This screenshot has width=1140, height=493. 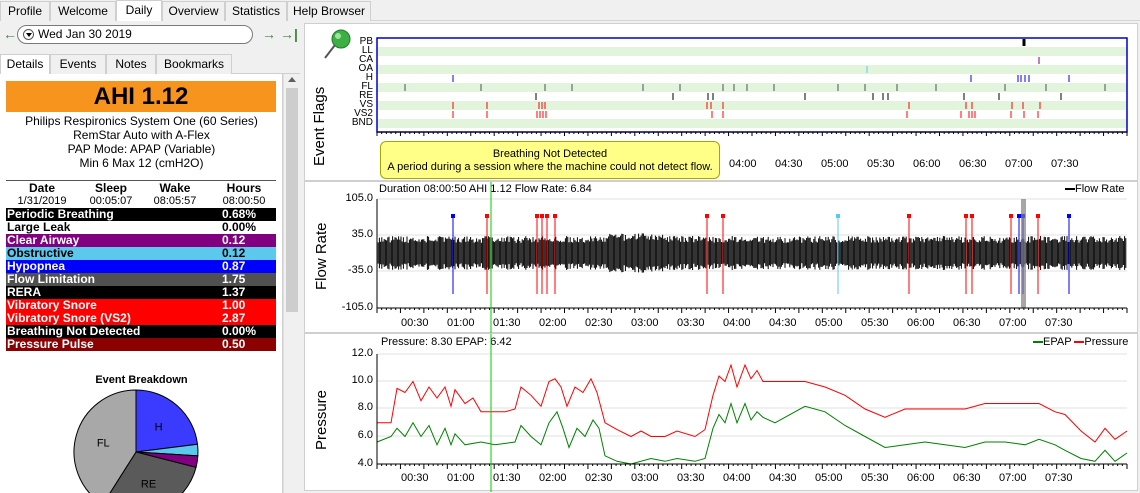 What do you see at coordinates (141, 214) in the screenshot?
I see `event-row: Periodic Breathing 0.68%` at bounding box center [141, 214].